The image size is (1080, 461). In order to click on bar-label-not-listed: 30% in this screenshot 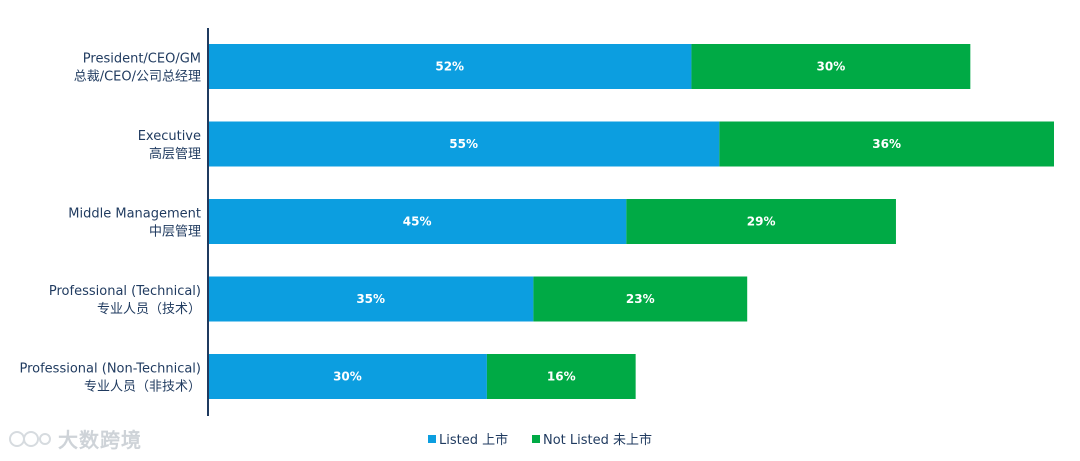, I will do `click(831, 67)`.